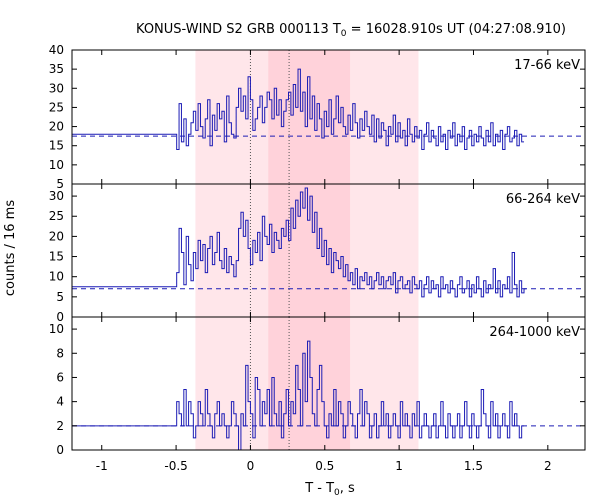  What do you see at coordinates (60, 377) in the screenshot?
I see `y-tick-label: 6` at bounding box center [60, 377].